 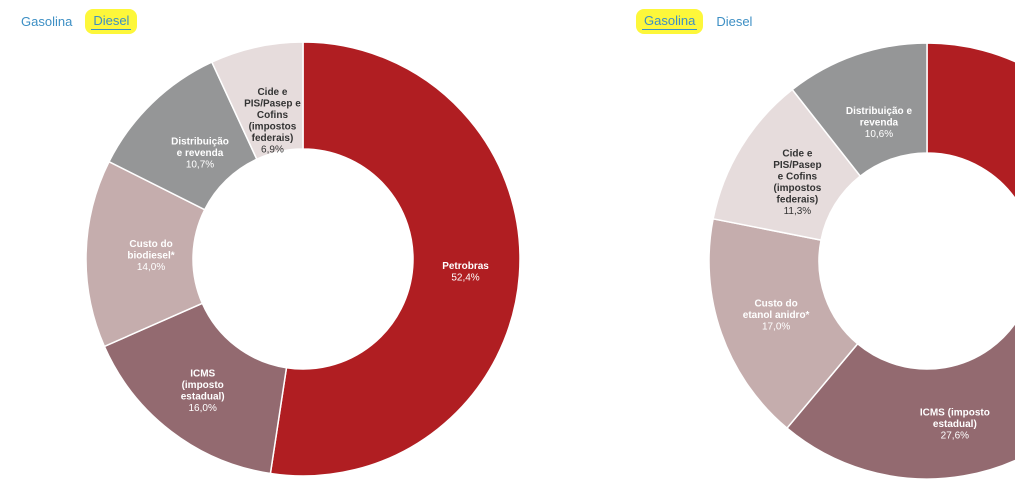 I want to click on slice-value-label: 16,0%, so click(x=203, y=408).